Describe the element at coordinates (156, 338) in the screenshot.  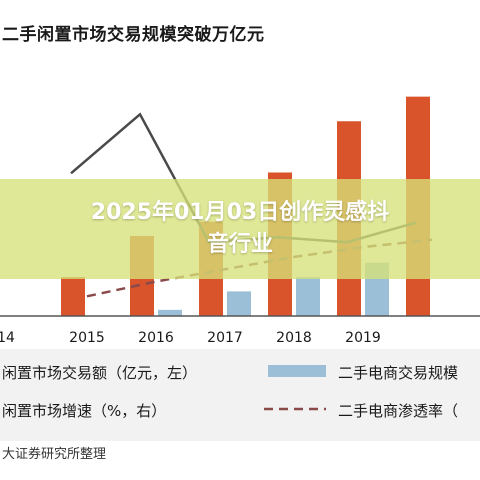
I see `x-tick-label: 2016` at that location.